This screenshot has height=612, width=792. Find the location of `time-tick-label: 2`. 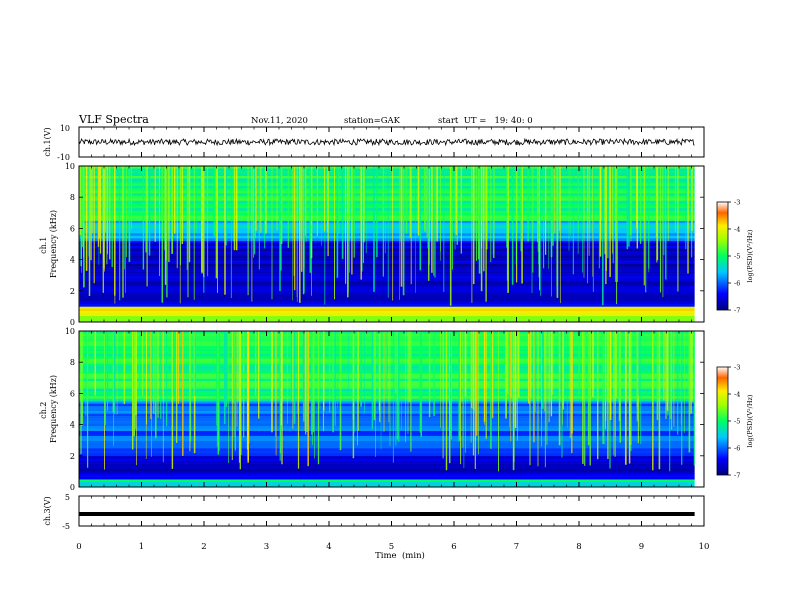

time-tick-label: 2 is located at coordinates (203, 547).